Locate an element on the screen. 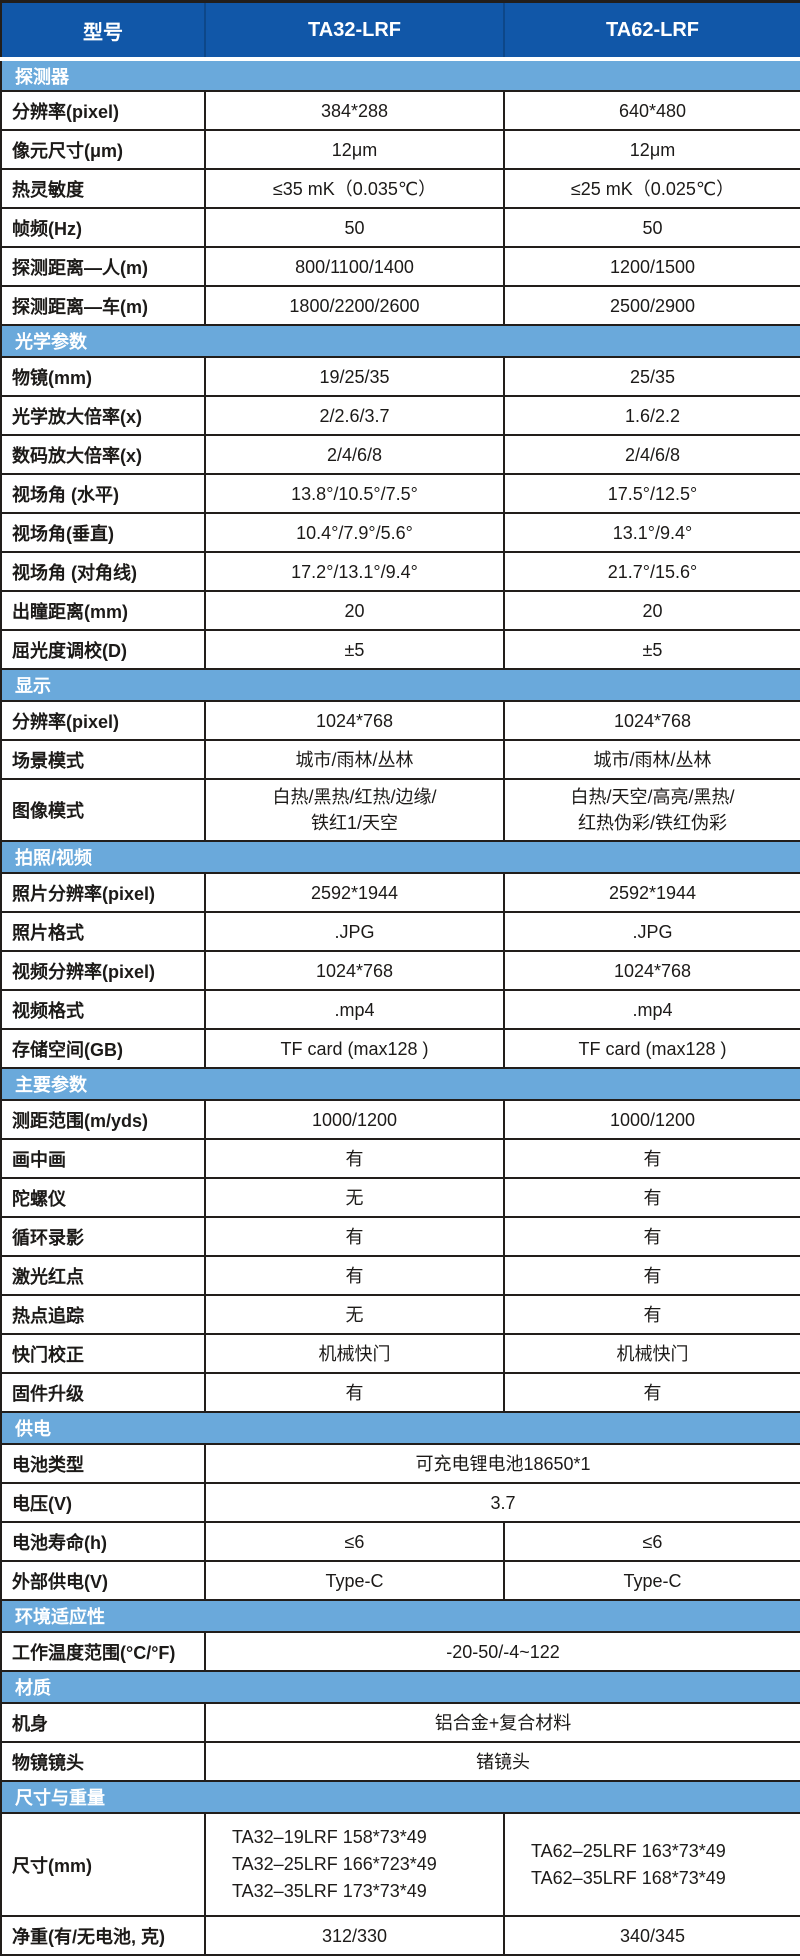  spec-label: 光学放大倍率(x) is located at coordinates (103, 415).